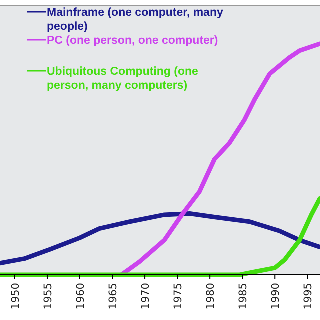  What do you see at coordinates (48, 296) in the screenshot?
I see `x-tick-label: 1955` at bounding box center [48, 296].